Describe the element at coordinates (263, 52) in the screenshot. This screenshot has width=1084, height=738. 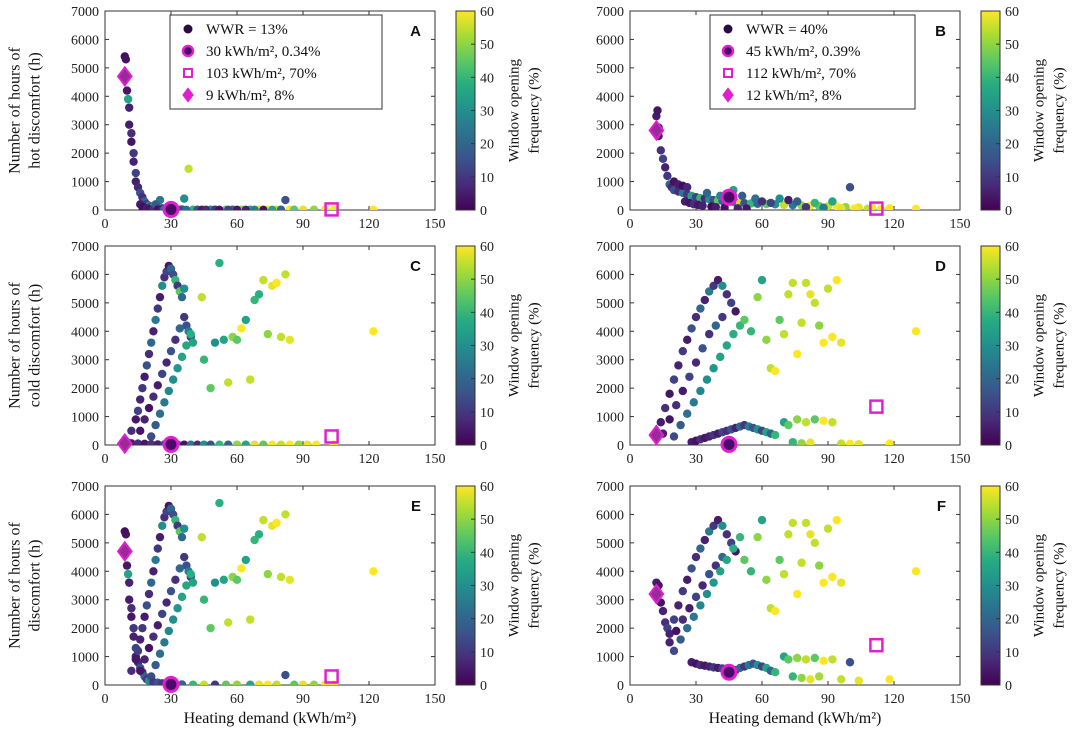
I see `legend-entry-label: 30 kWh/m², 0.34%` at that location.